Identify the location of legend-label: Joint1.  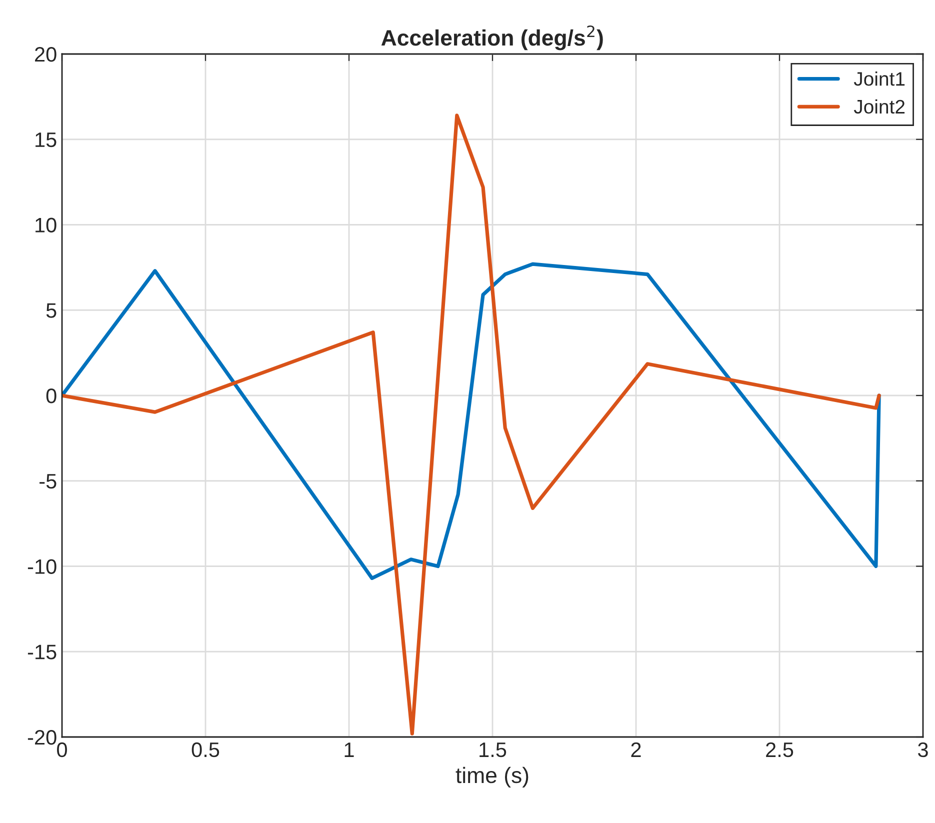
(879, 79).